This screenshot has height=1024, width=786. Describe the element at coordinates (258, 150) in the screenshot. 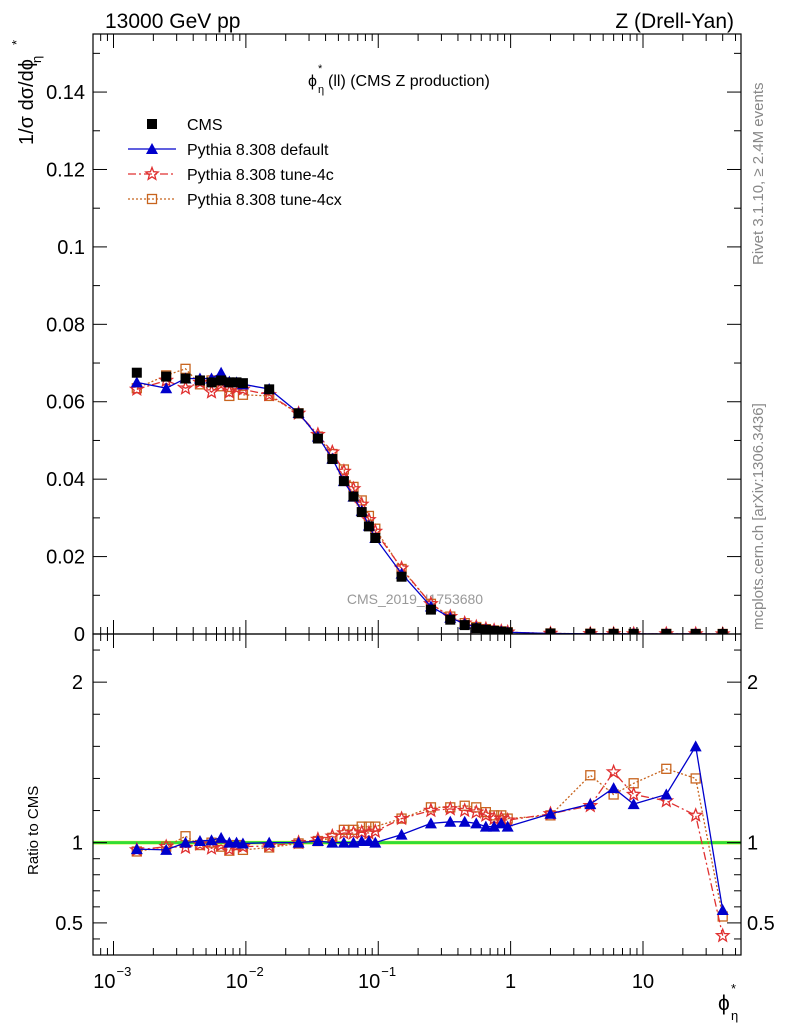

I see `legend-label-1: Pythia 8.308 default` at that location.